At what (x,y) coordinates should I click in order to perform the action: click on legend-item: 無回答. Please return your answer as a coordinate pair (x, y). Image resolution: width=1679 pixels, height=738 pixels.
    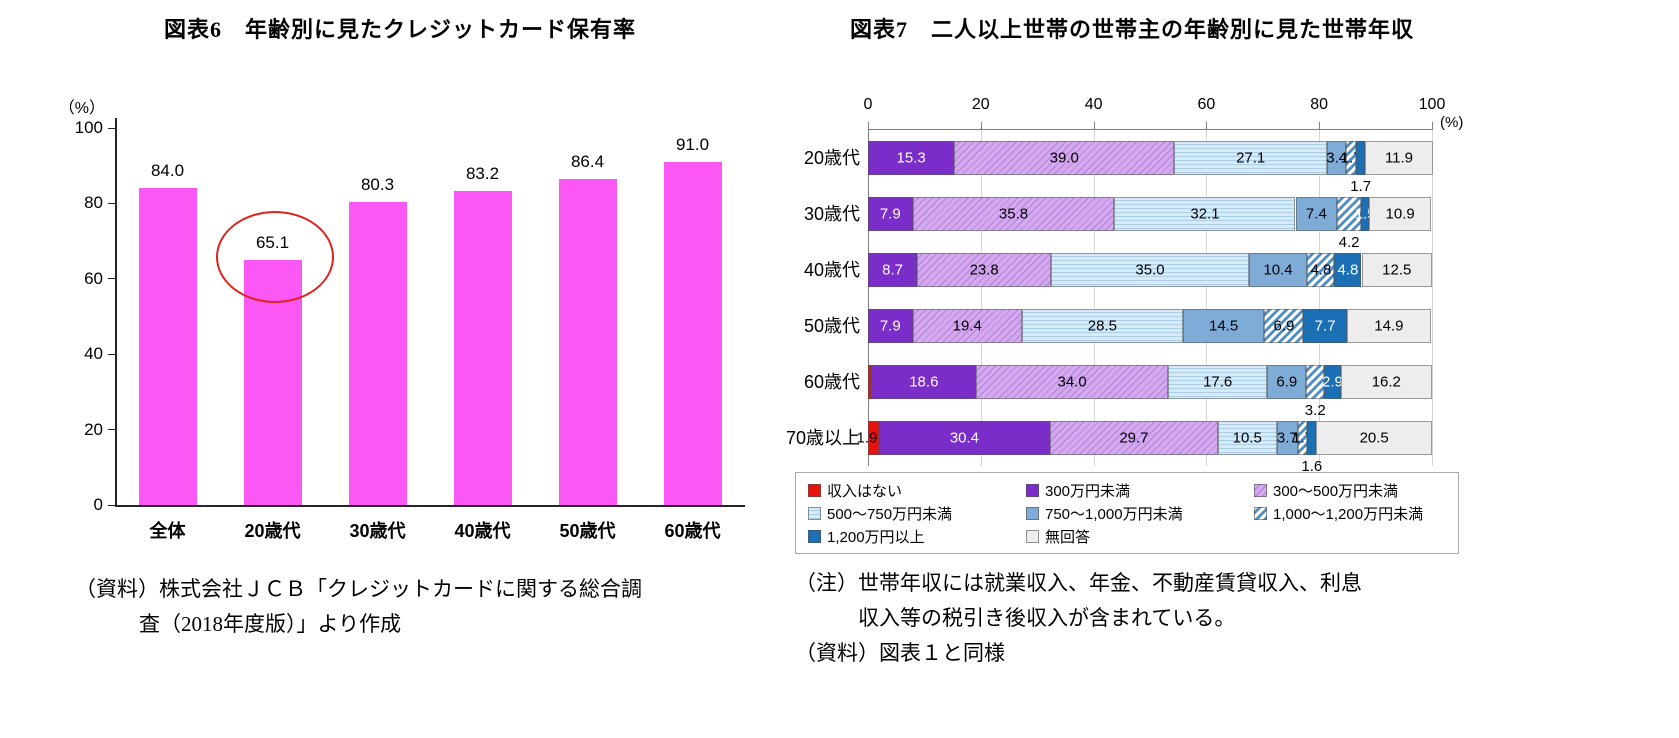
    Looking at the image, I should click on (1140, 536).